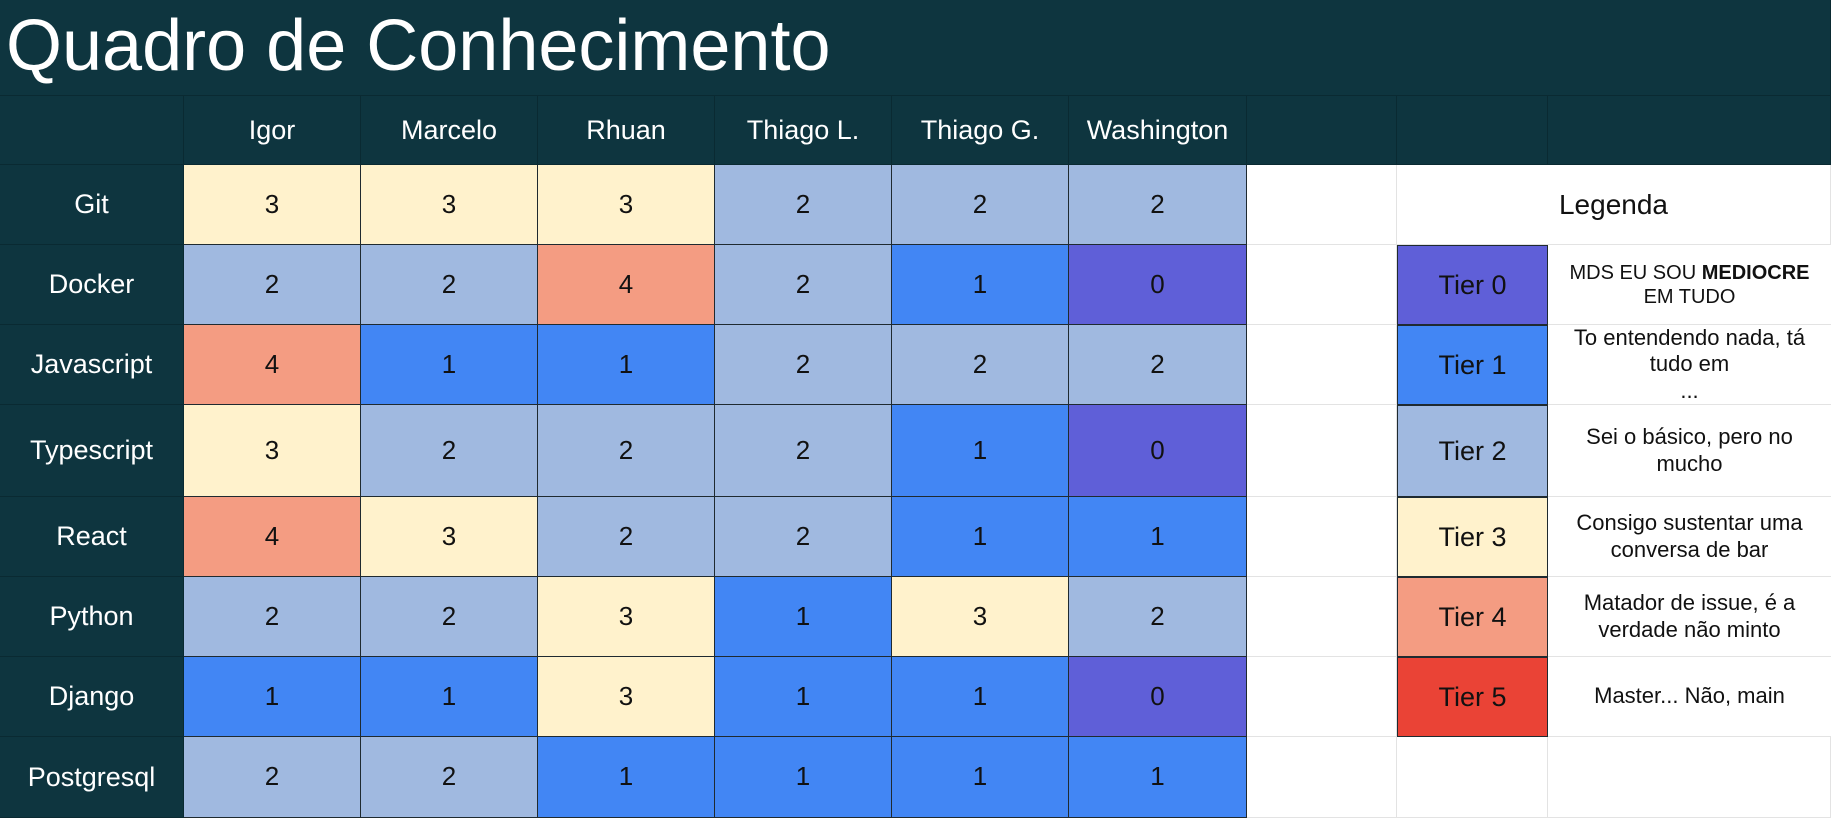  Describe the element at coordinates (1635, 272) in the screenshot. I see `text-span: MDS EU SOU` at that location.